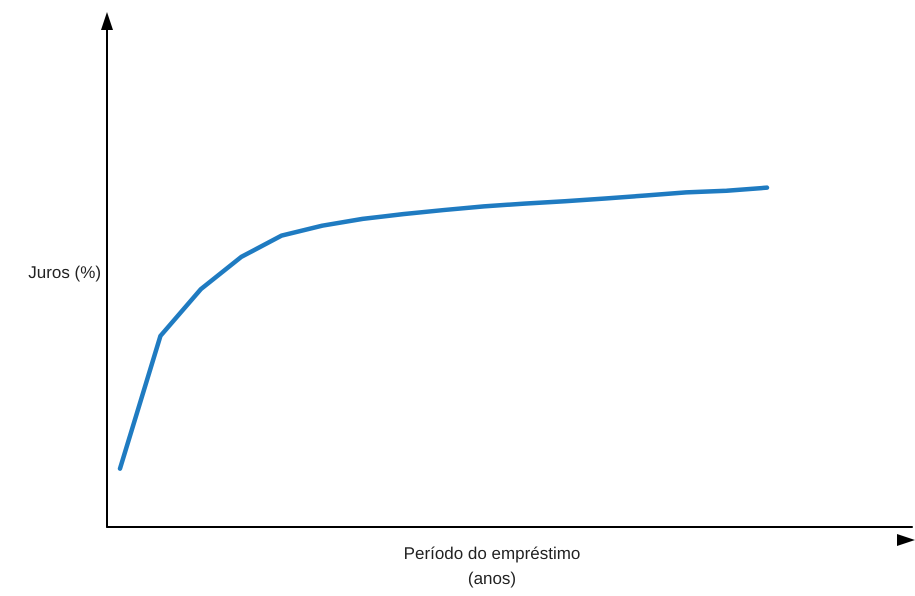 This screenshot has width=915, height=596. What do you see at coordinates (492, 566) in the screenshot?
I see `x-axis-title: Período do empréstimo (anos)` at bounding box center [492, 566].